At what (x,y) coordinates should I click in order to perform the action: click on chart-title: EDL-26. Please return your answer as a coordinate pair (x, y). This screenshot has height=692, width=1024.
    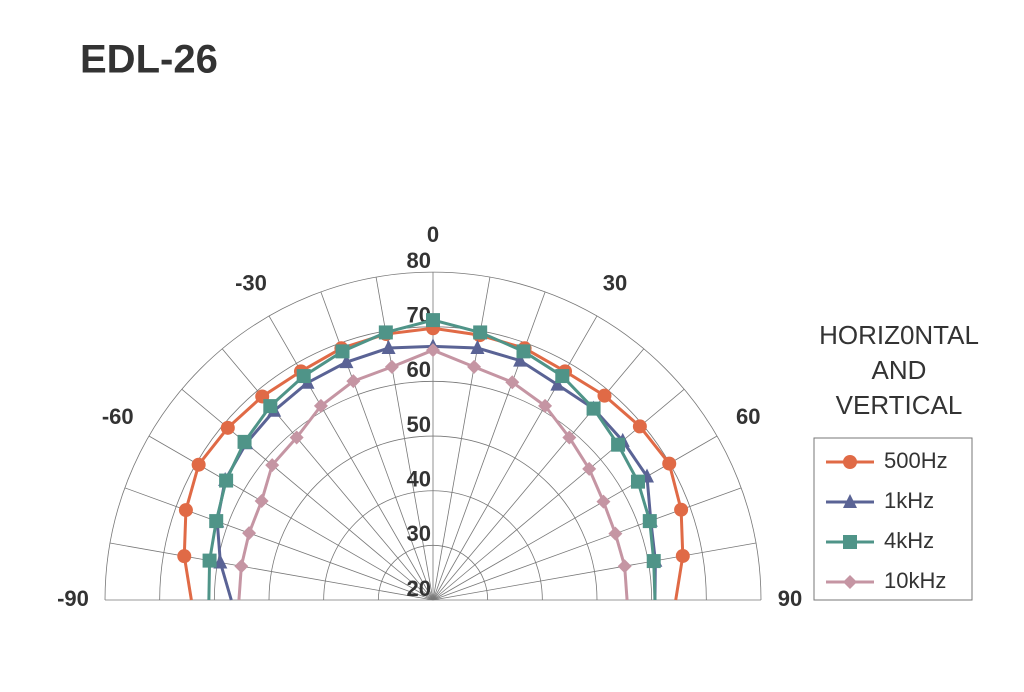
    Looking at the image, I should click on (149, 60).